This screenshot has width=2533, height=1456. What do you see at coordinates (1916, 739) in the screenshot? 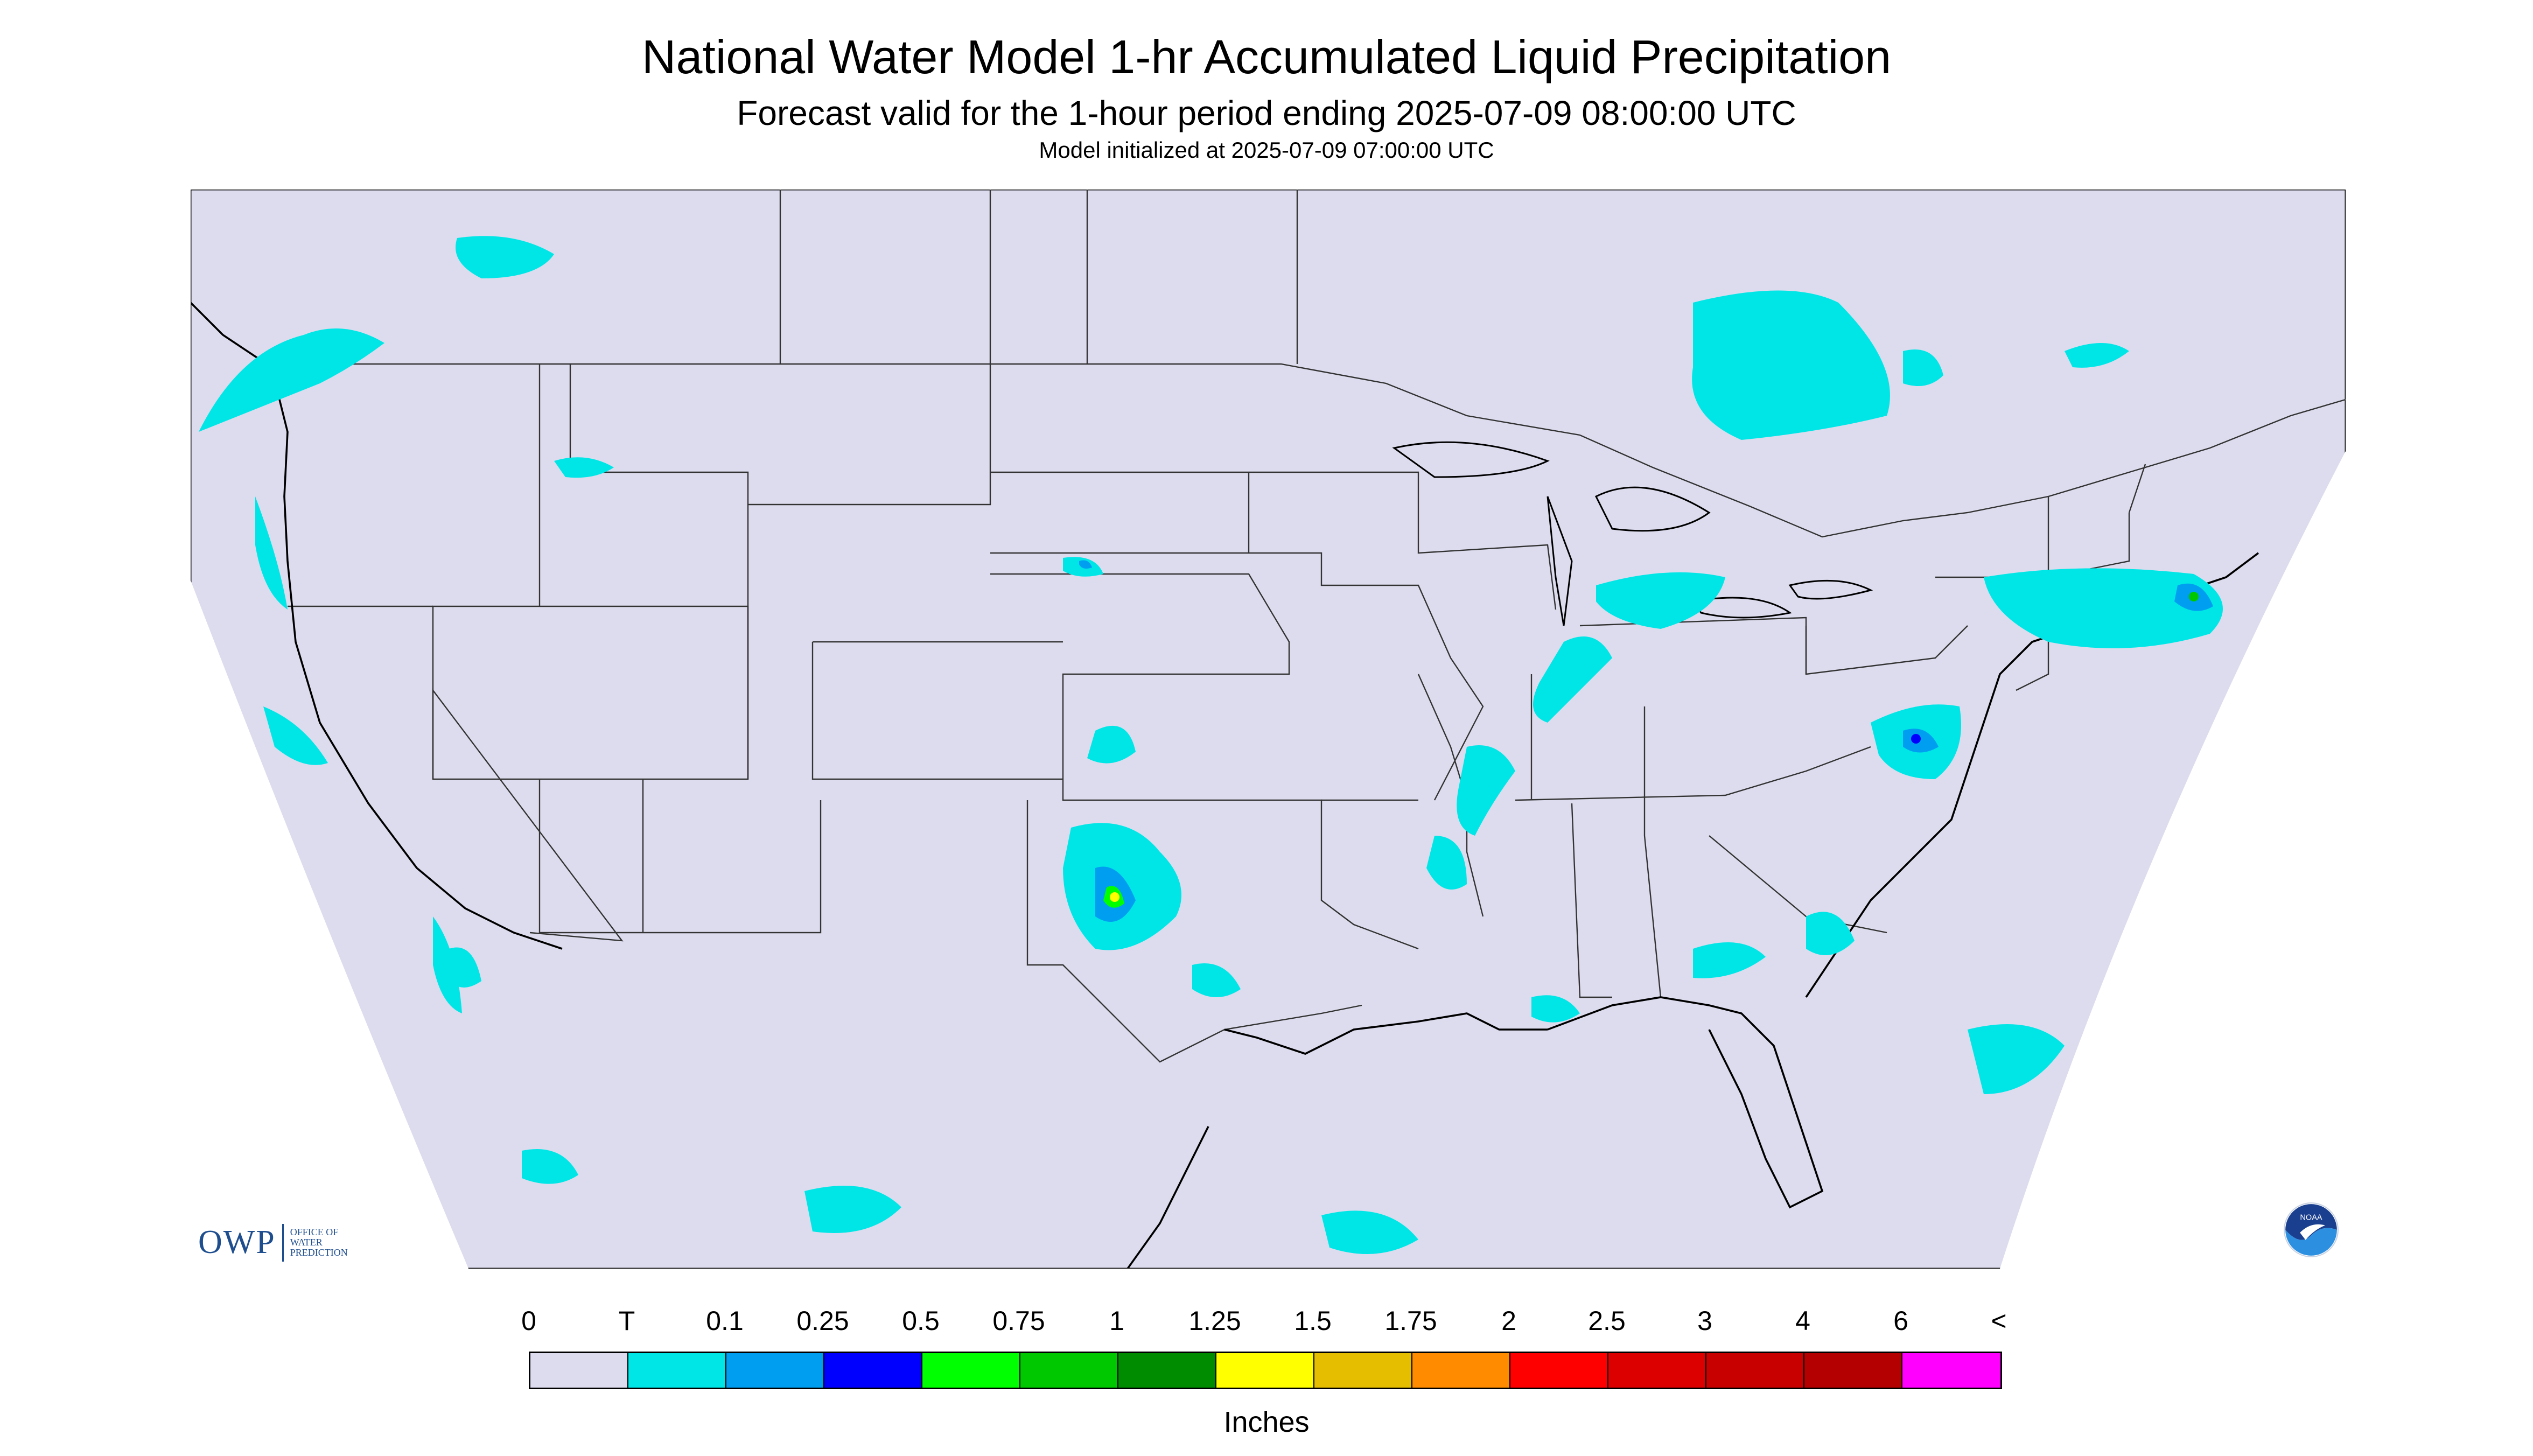
I see `precip-md-heavy` at bounding box center [1916, 739].